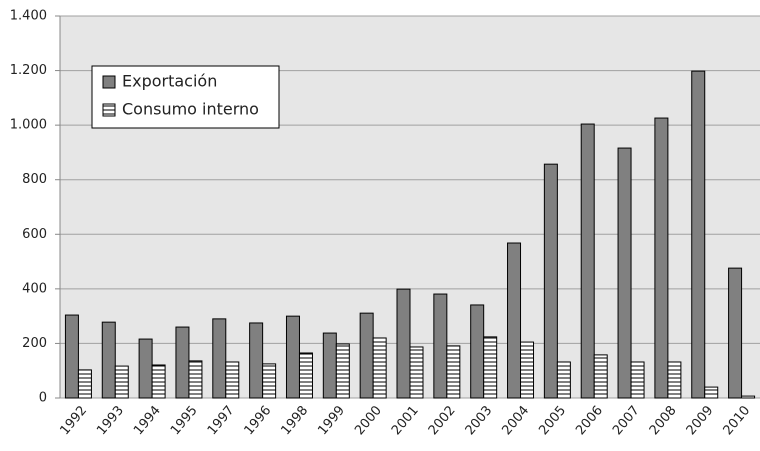 The height and width of the screenshot is (451, 760). Describe the element at coordinates (28, 16) in the screenshot. I see `y-tick-label: 1.400` at that location.